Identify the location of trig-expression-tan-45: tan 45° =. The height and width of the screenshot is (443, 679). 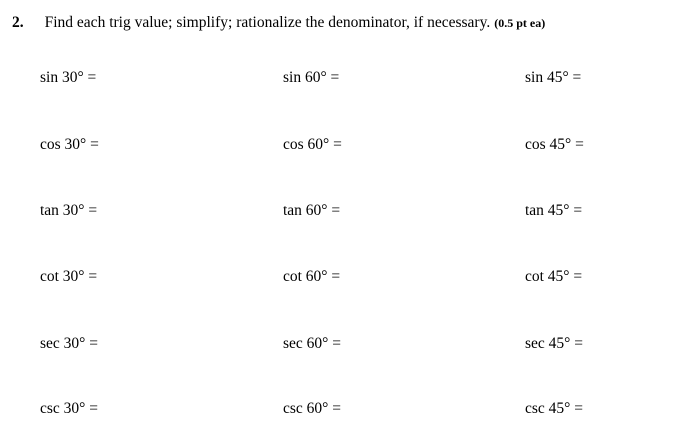
(554, 210).